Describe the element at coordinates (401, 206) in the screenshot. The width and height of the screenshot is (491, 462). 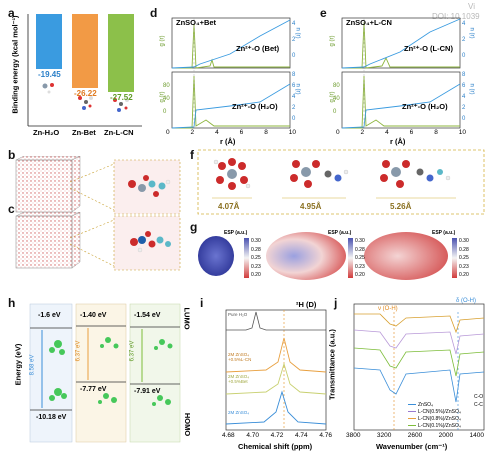
I see `panel-f-dim-3: 5.26Å` at that location.